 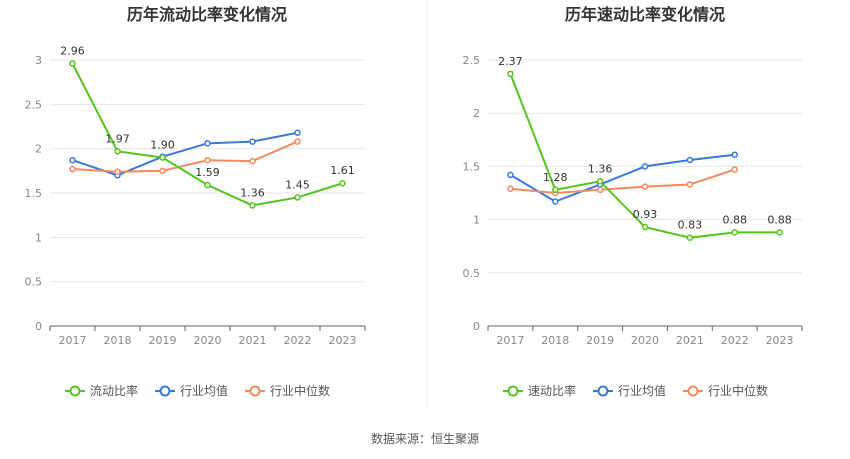 I want to click on legend-label: 行业均值, so click(x=204, y=390).